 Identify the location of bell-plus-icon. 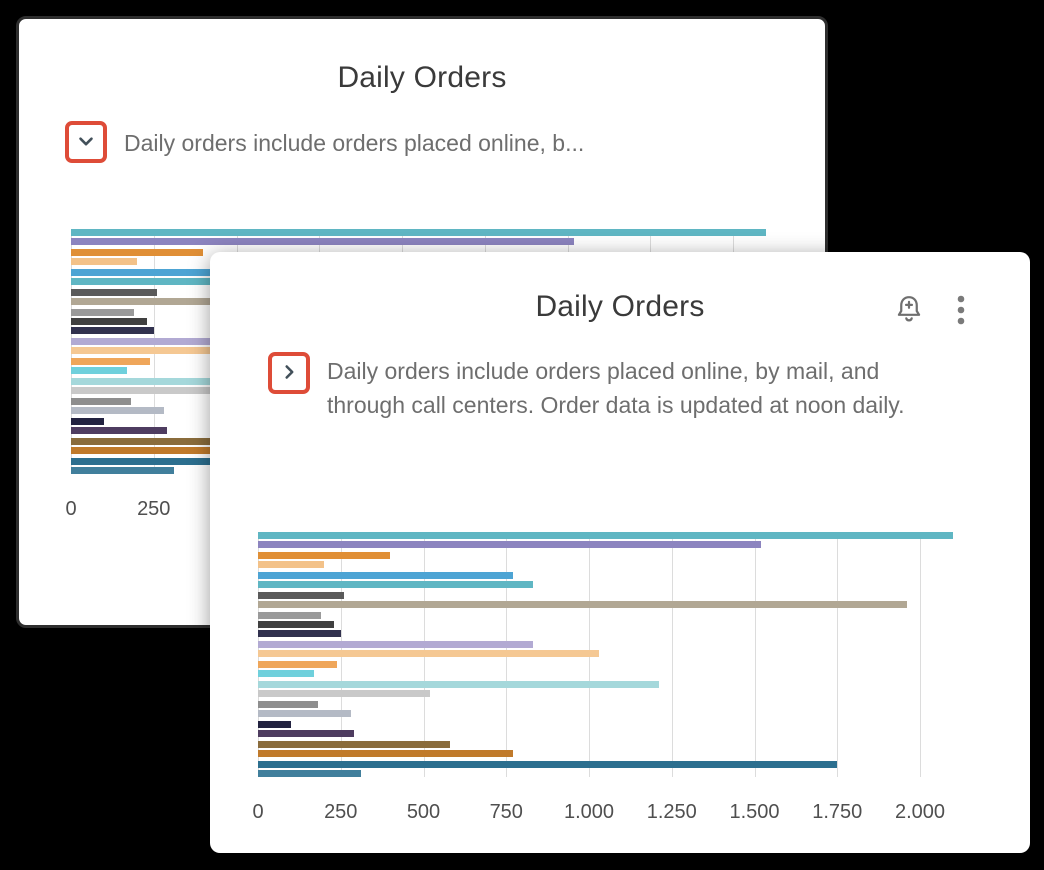
(909, 312).